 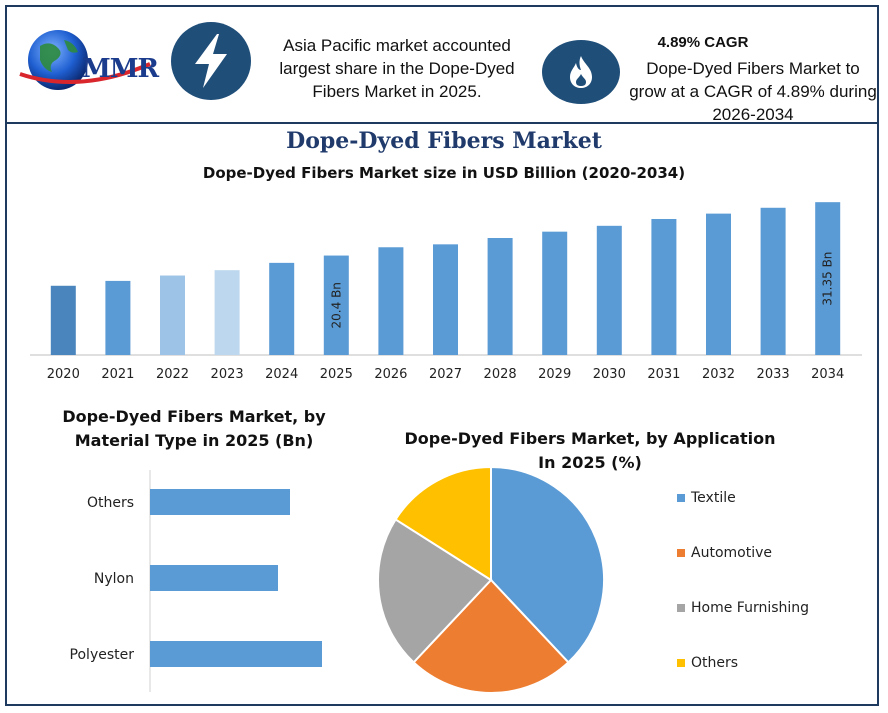 What do you see at coordinates (444, 141) in the screenshot?
I see `page-title: Dope-Dyed Fibers Market` at bounding box center [444, 141].